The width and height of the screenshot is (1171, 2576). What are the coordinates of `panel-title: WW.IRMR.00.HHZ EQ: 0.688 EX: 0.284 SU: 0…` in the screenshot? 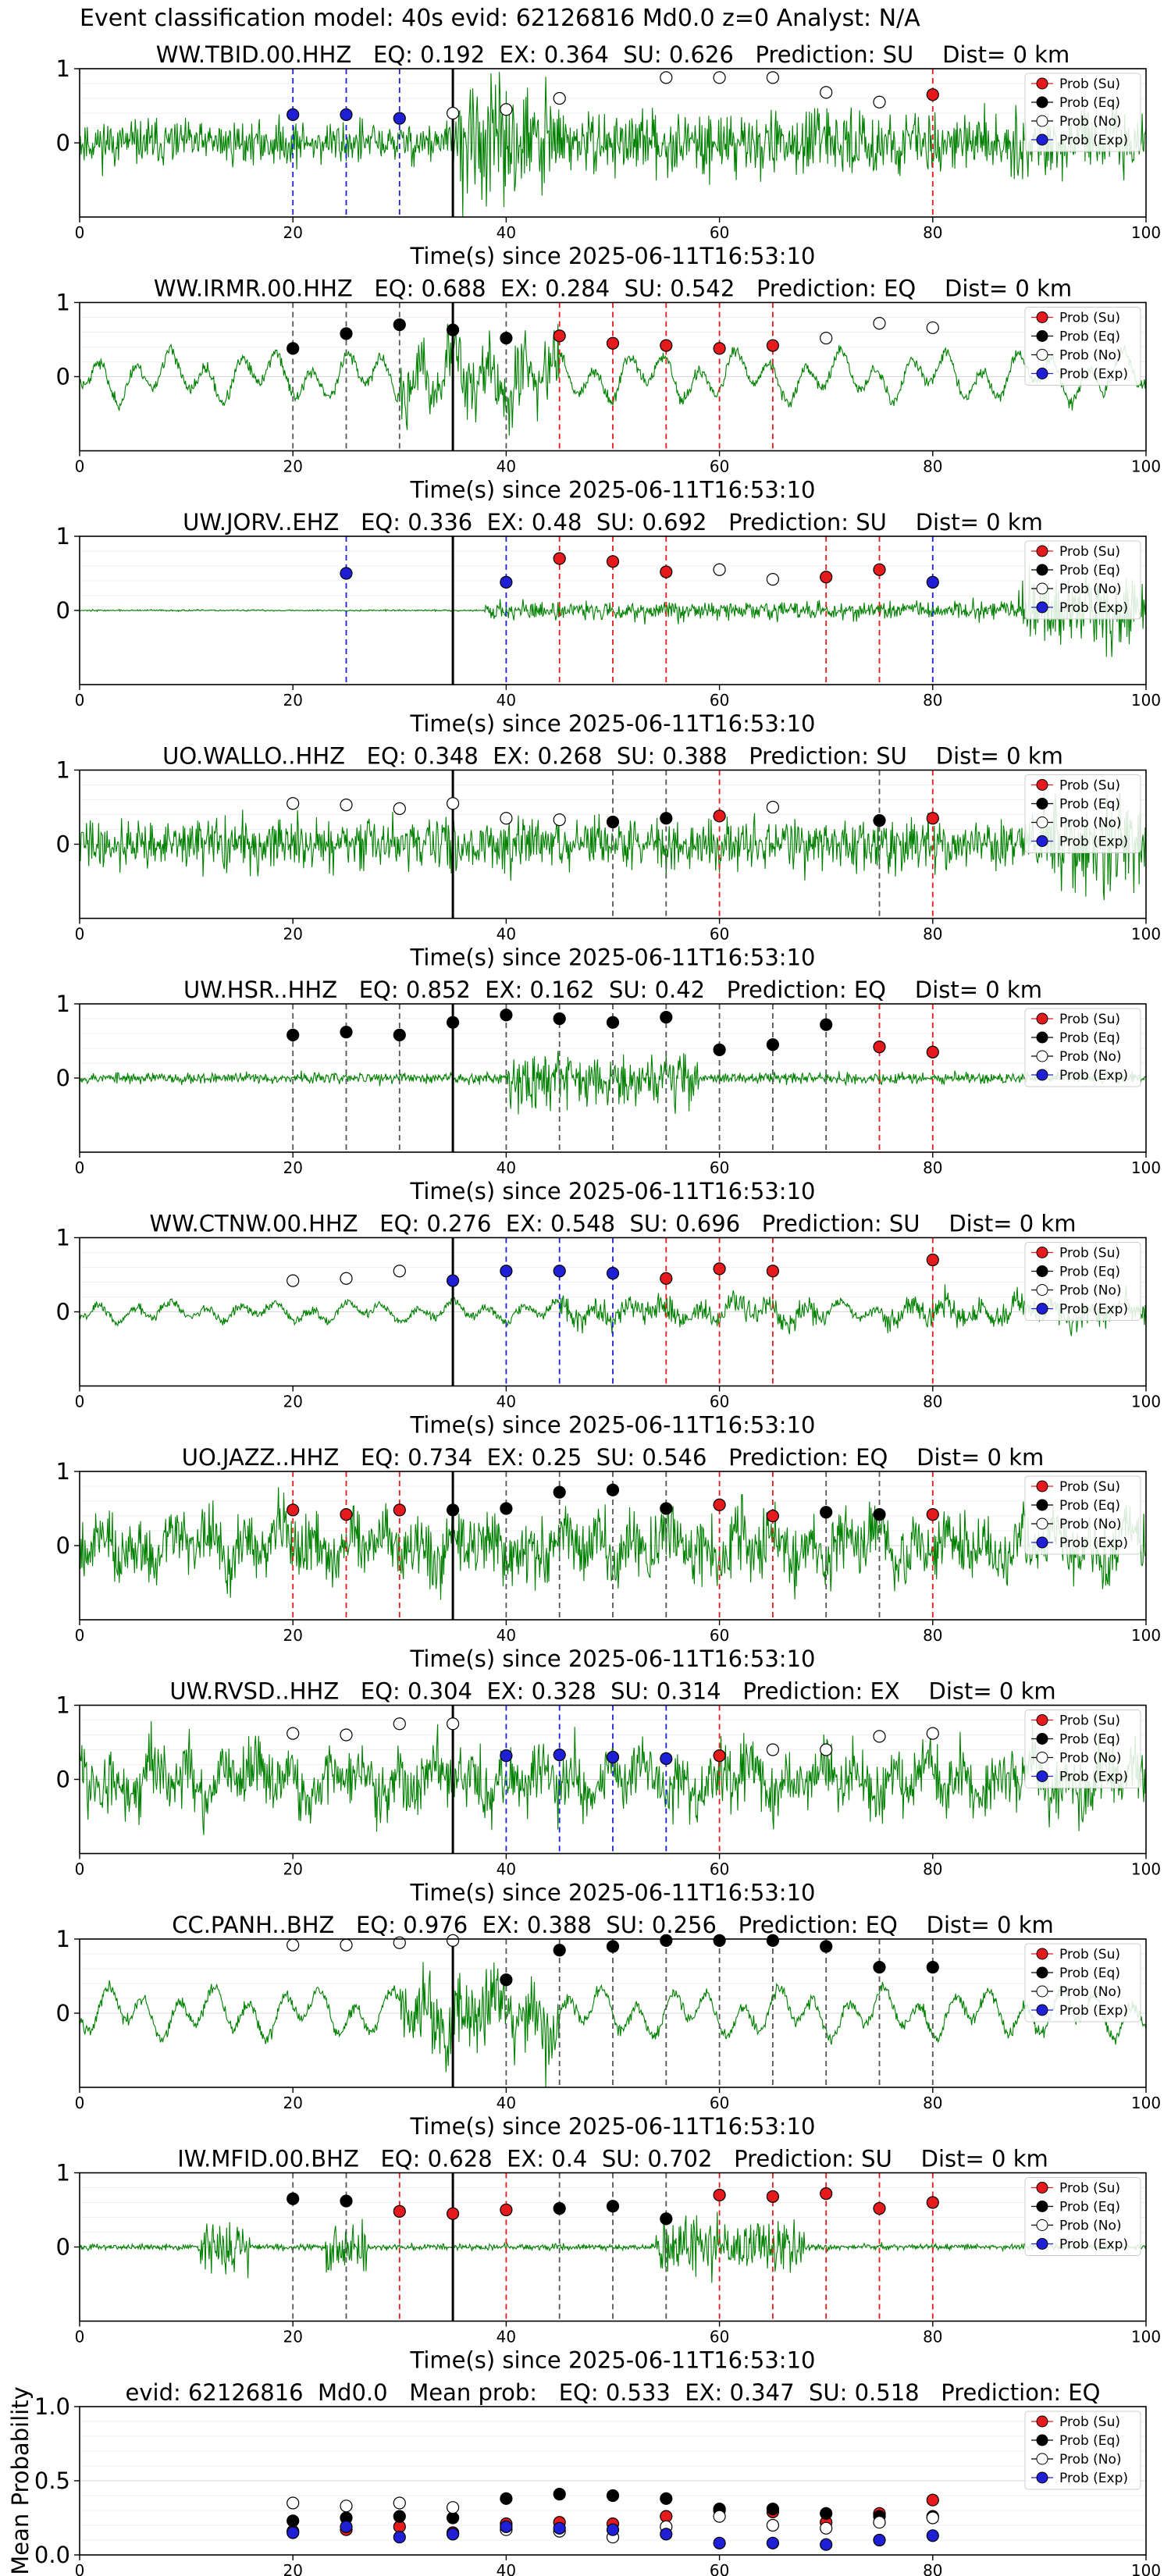 It's located at (613, 289).